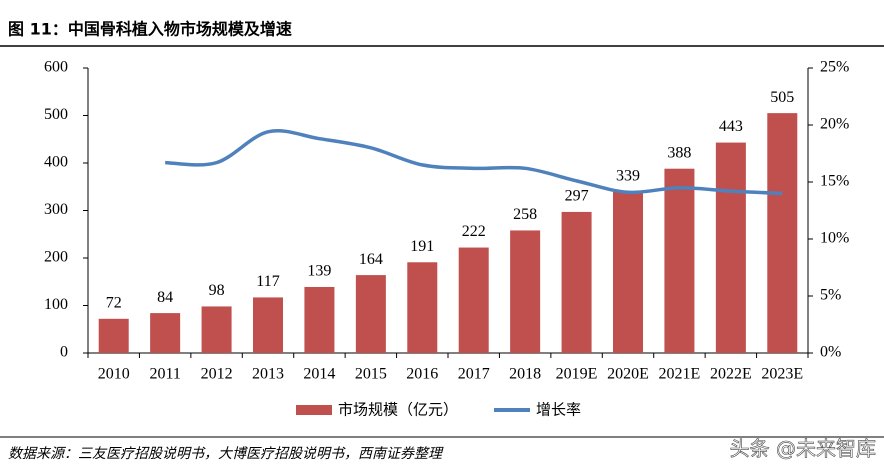  What do you see at coordinates (834, 67) in the screenshot?
I see `y2-tick-label: 25%` at bounding box center [834, 67].